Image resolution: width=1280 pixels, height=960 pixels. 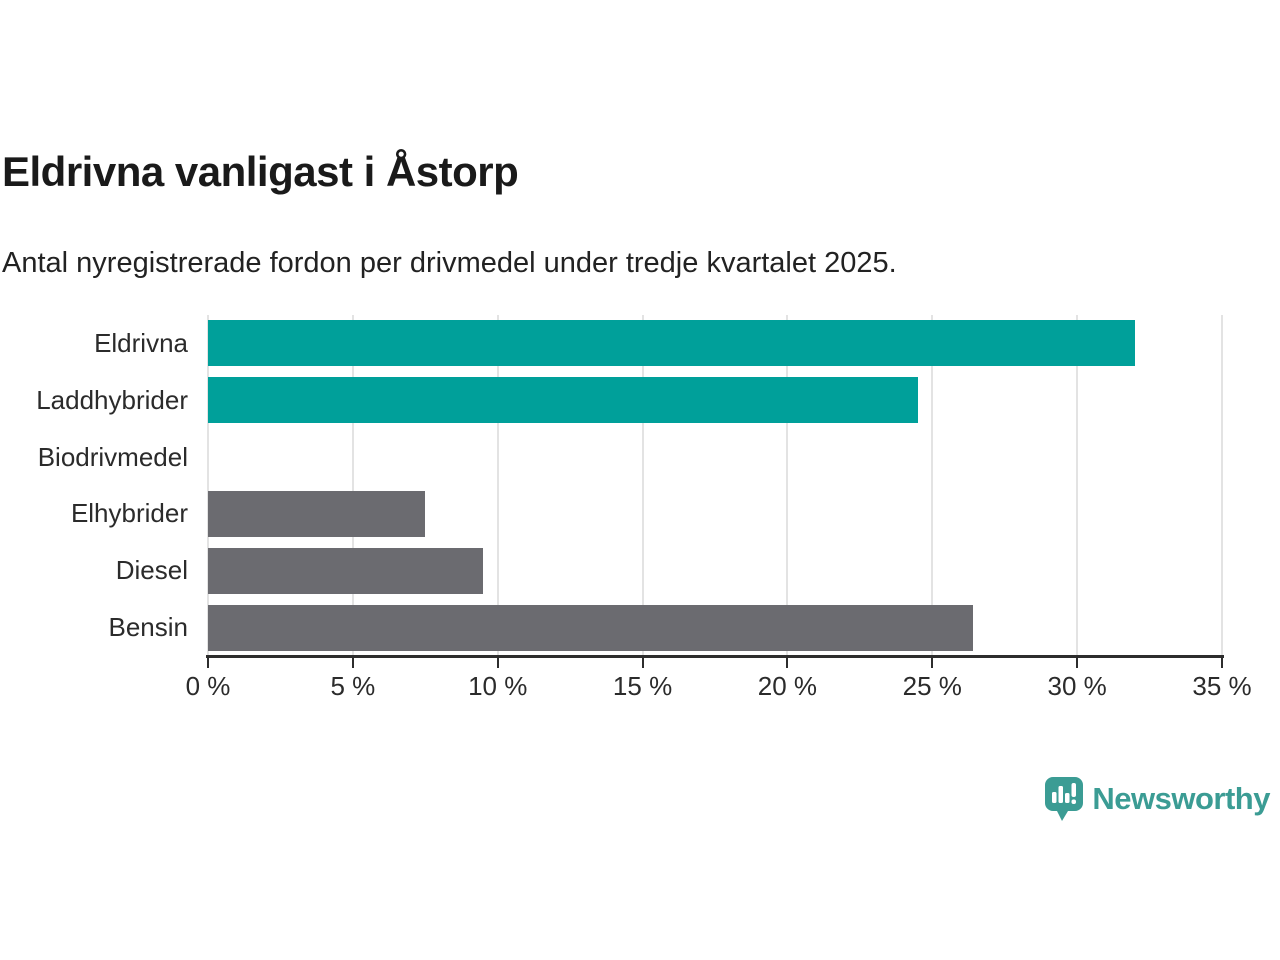 What do you see at coordinates (590, 627) in the screenshot?
I see `bar-bensin` at bounding box center [590, 627].